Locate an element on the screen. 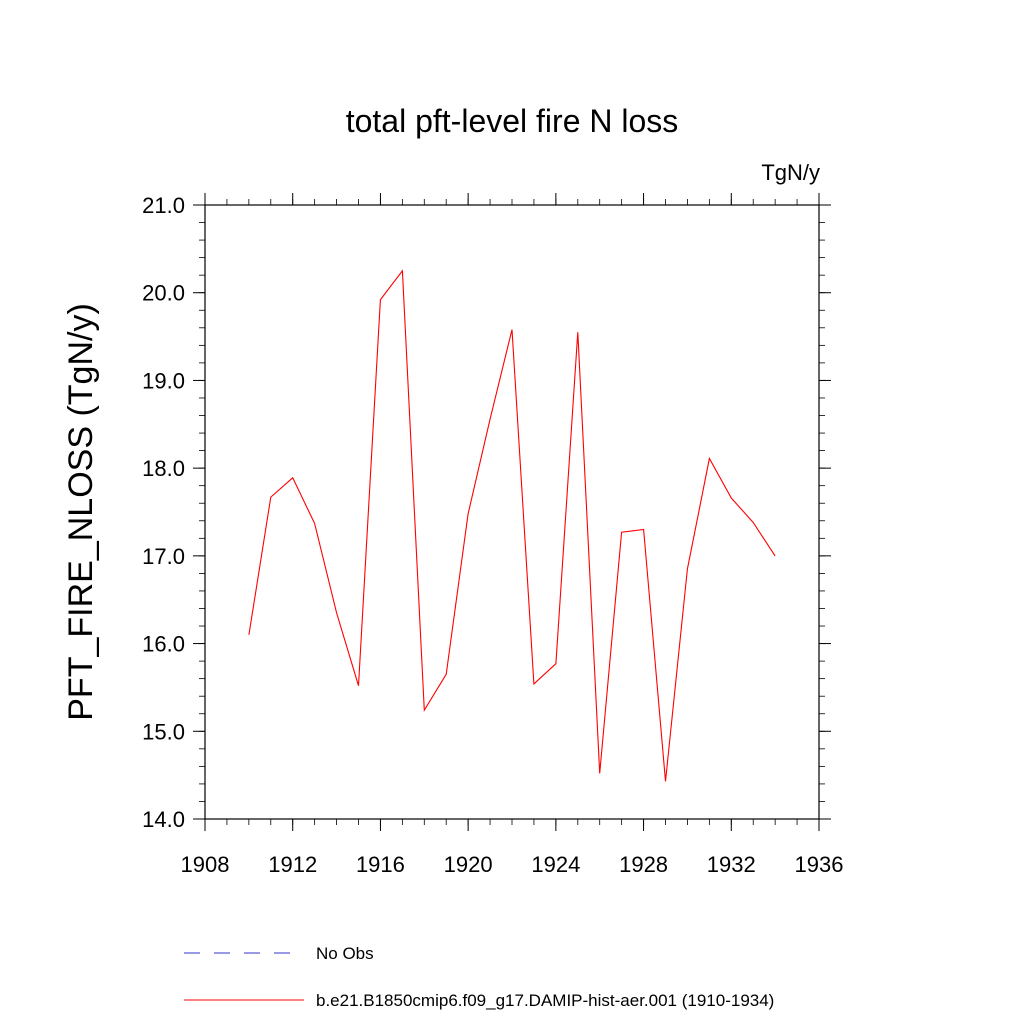  y-axis-label: PFT_FIRE_NLOSS (TgN/y) is located at coordinates (81, 512).